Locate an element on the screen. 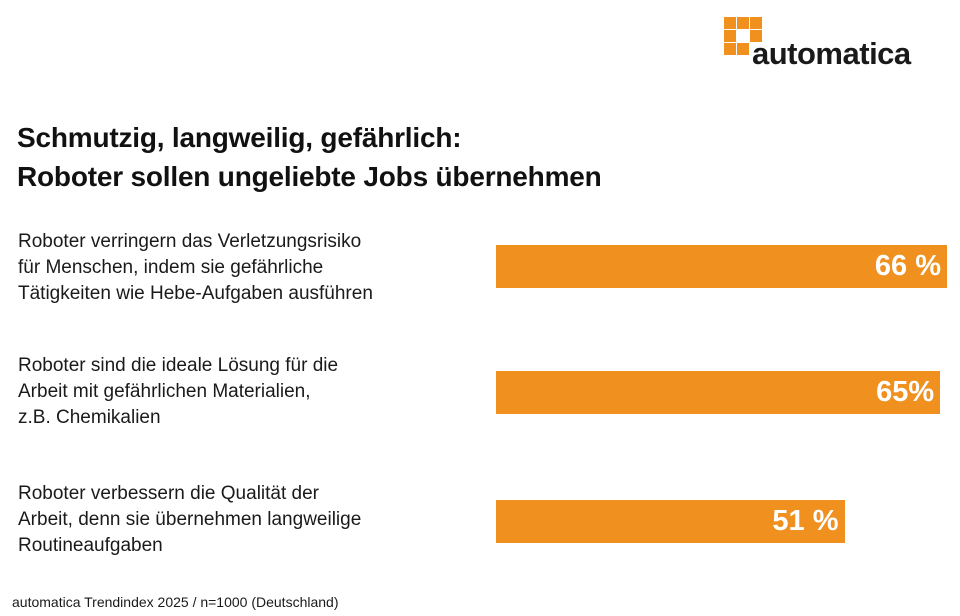 Image resolution: width=960 pixels, height=616 pixels. logo-text: automatica is located at coordinates (831, 53).